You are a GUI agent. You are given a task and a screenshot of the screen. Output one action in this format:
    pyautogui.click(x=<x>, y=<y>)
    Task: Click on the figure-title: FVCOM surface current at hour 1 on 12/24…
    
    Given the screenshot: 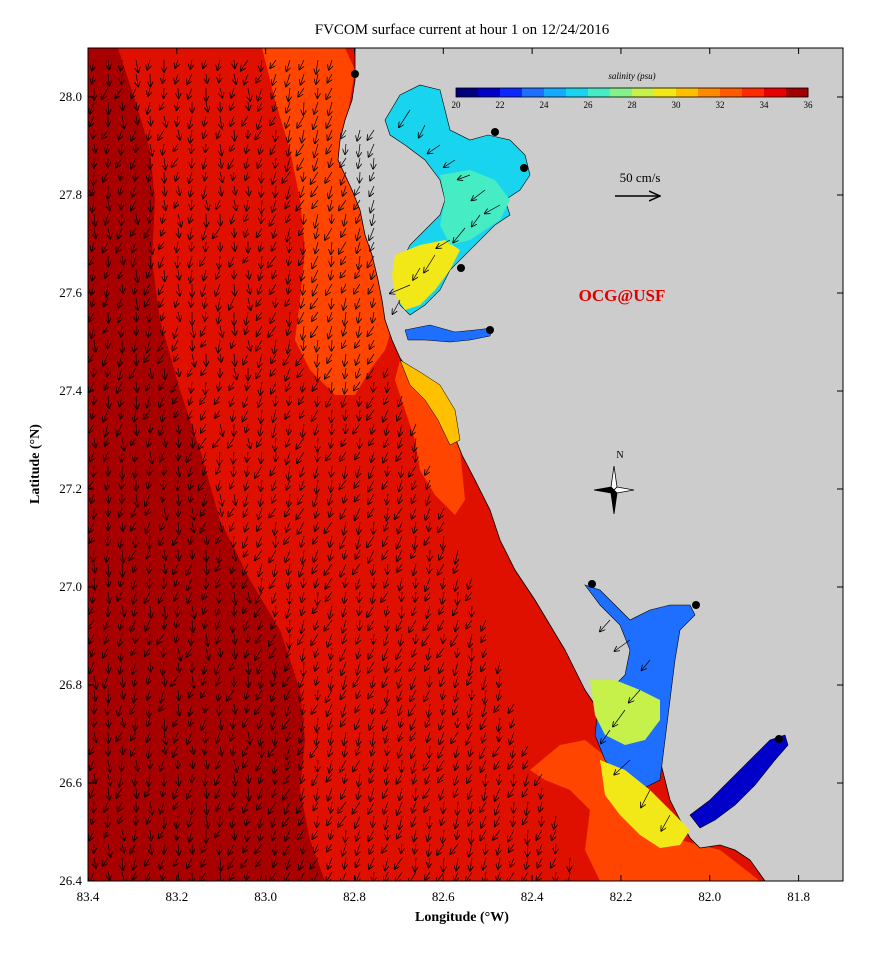 What is the action you would take?
    pyautogui.click(x=462, y=30)
    